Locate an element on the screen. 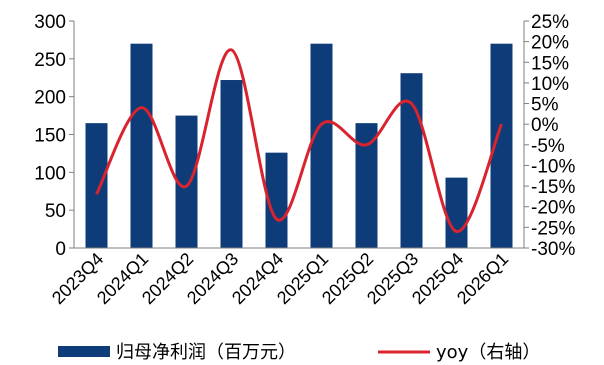  right-tick-label: -20% is located at coordinates (553, 208).